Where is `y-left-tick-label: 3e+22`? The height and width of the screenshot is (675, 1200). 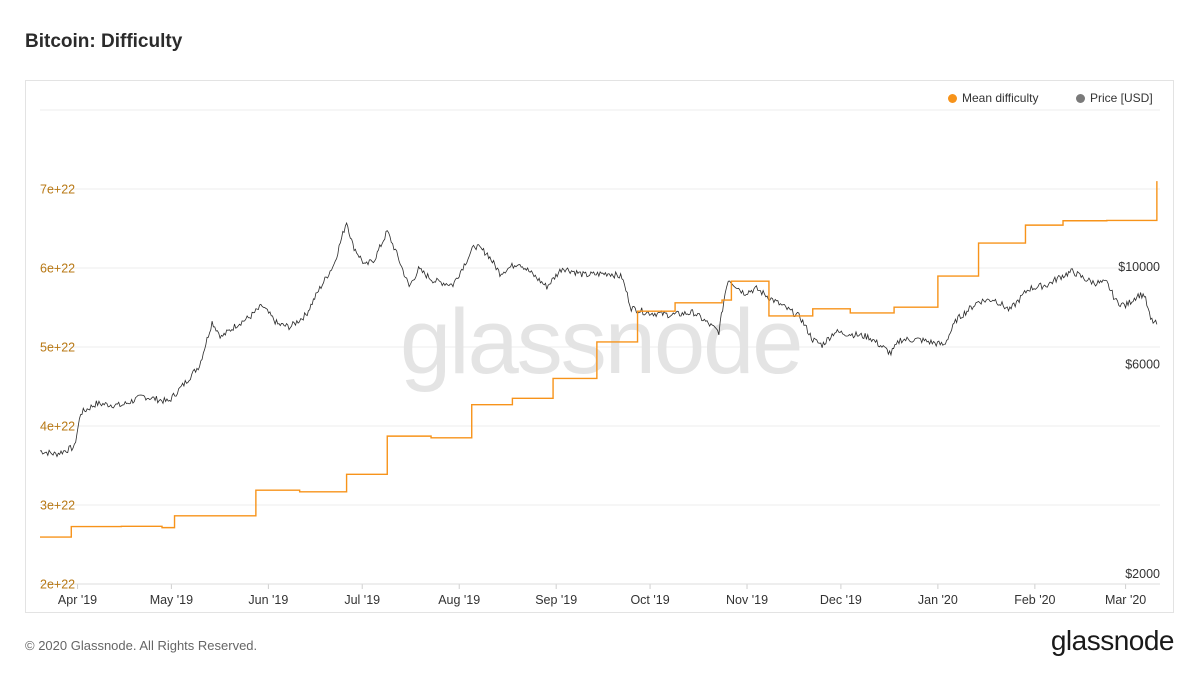 y-left-tick-label: 3e+22 is located at coordinates (57, 506).